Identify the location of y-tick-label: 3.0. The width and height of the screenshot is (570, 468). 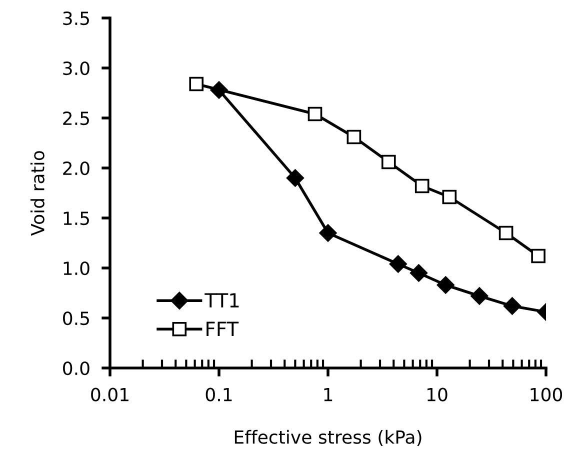
(76, 68).